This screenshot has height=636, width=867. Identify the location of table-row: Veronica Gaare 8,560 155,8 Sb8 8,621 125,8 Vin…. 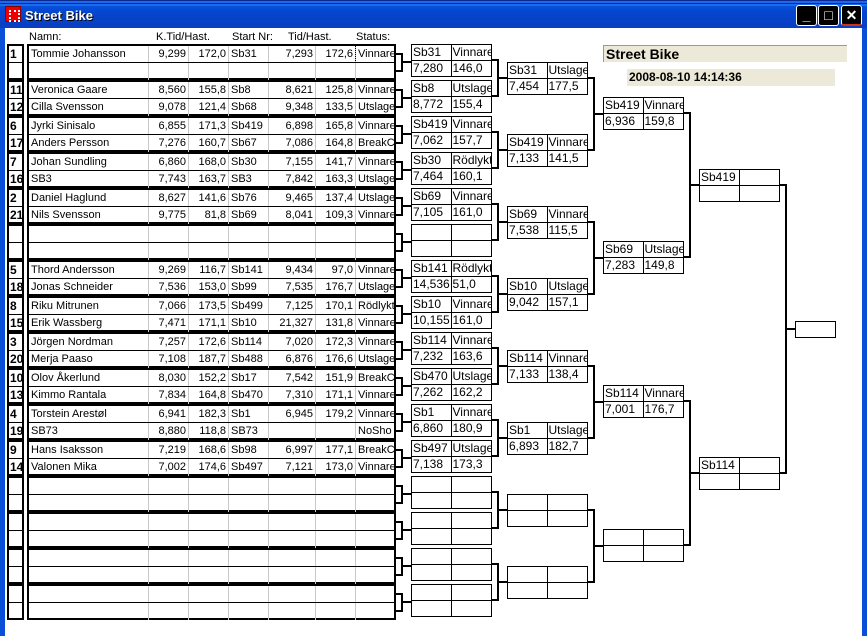
(211, 90).